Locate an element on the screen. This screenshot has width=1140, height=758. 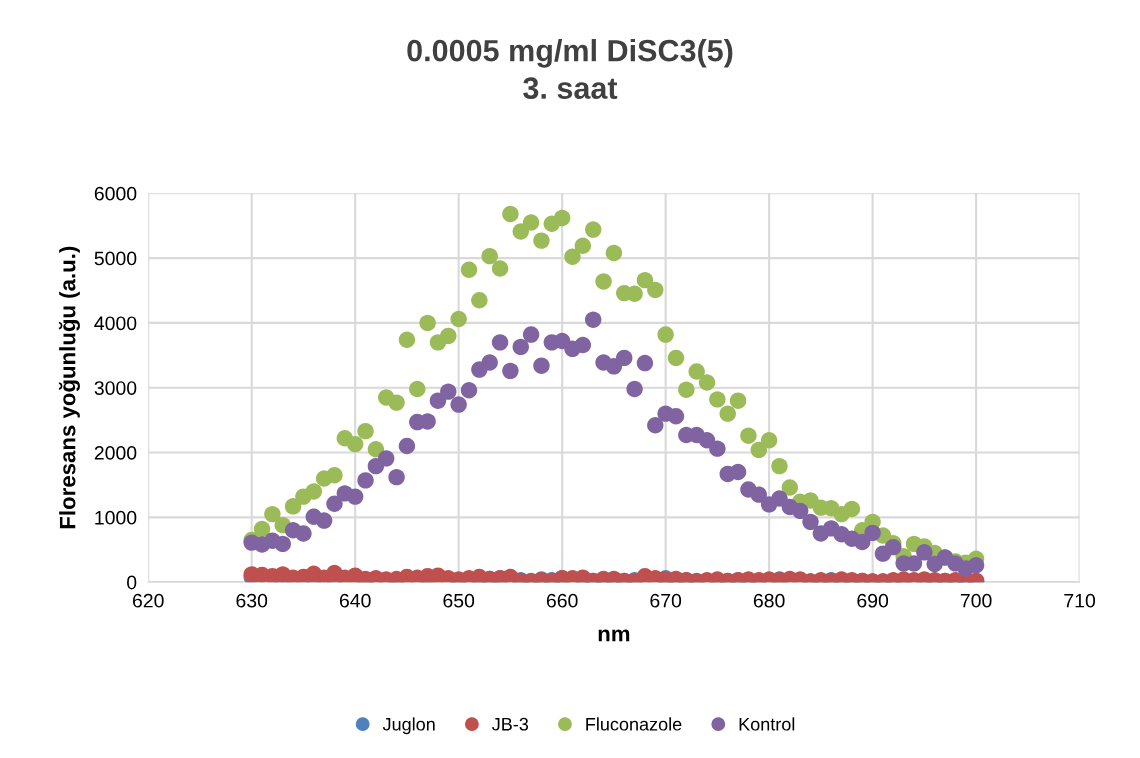
y-axis-title: Floresans yoğunluğu (a.u.) is located at coordinates (69, 387).